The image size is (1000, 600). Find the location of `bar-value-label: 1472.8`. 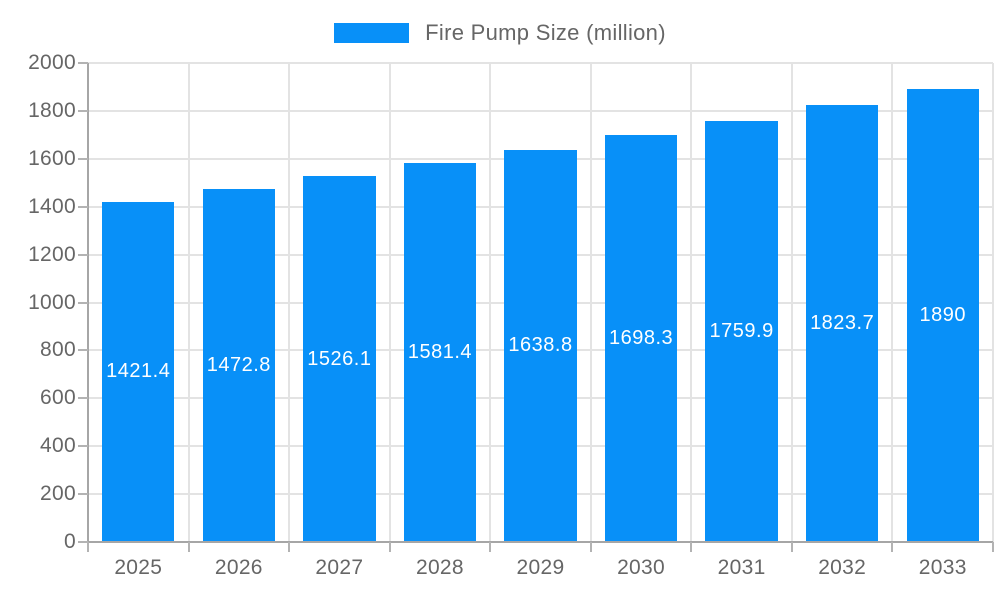

bar-value-label: 1472.8 is located at coordinates (238, 365).